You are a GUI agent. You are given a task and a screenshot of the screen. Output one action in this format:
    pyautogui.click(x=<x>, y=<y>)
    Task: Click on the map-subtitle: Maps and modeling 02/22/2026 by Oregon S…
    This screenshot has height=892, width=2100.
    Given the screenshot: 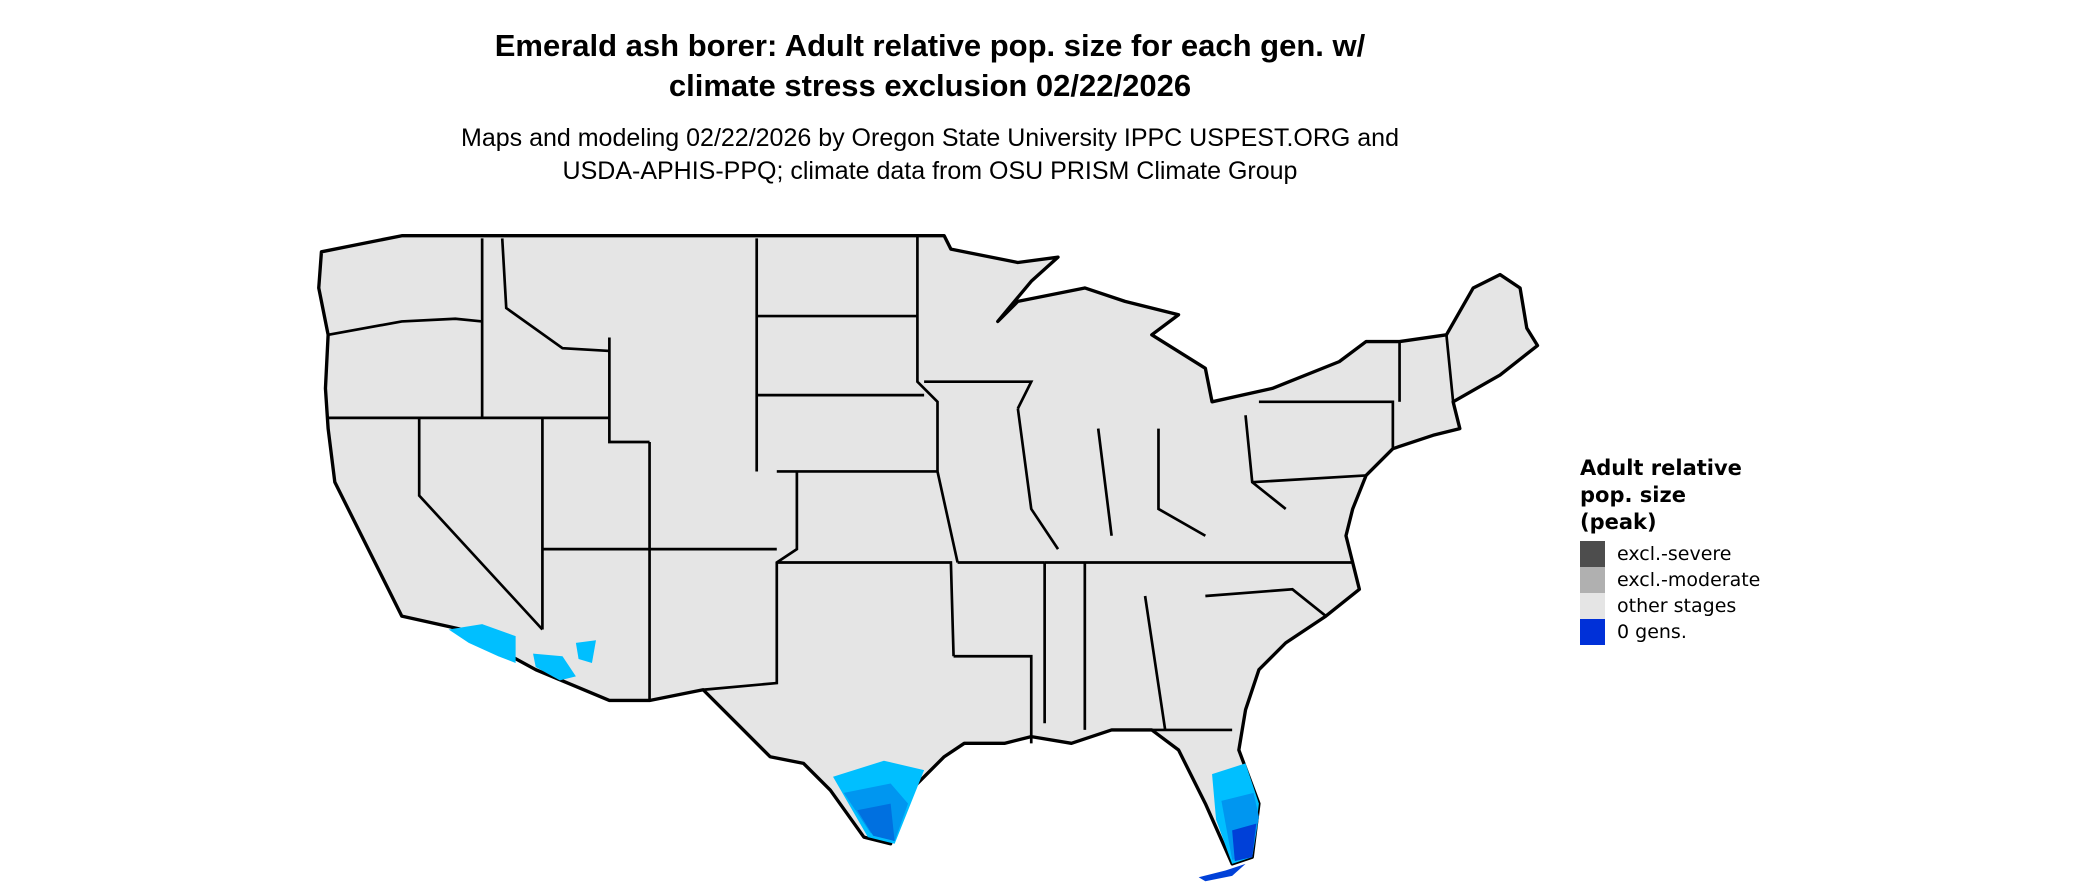 What is the action you would take?
    pyautogui.click(x=930, y=155)
    